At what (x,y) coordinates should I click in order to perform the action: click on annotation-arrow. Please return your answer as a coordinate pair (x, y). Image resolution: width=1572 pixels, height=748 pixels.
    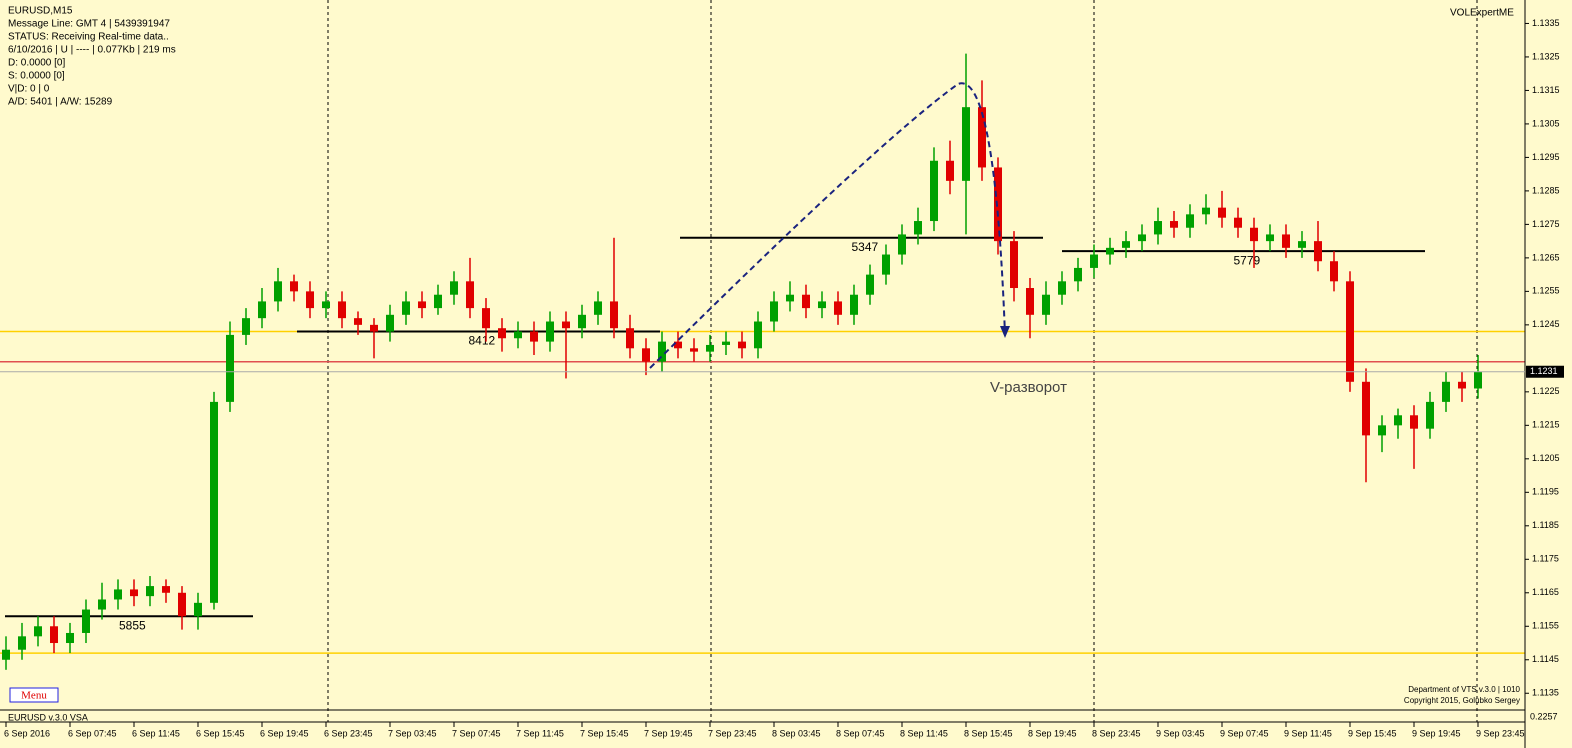
    Looking at the image, I should click on (1005, 332).